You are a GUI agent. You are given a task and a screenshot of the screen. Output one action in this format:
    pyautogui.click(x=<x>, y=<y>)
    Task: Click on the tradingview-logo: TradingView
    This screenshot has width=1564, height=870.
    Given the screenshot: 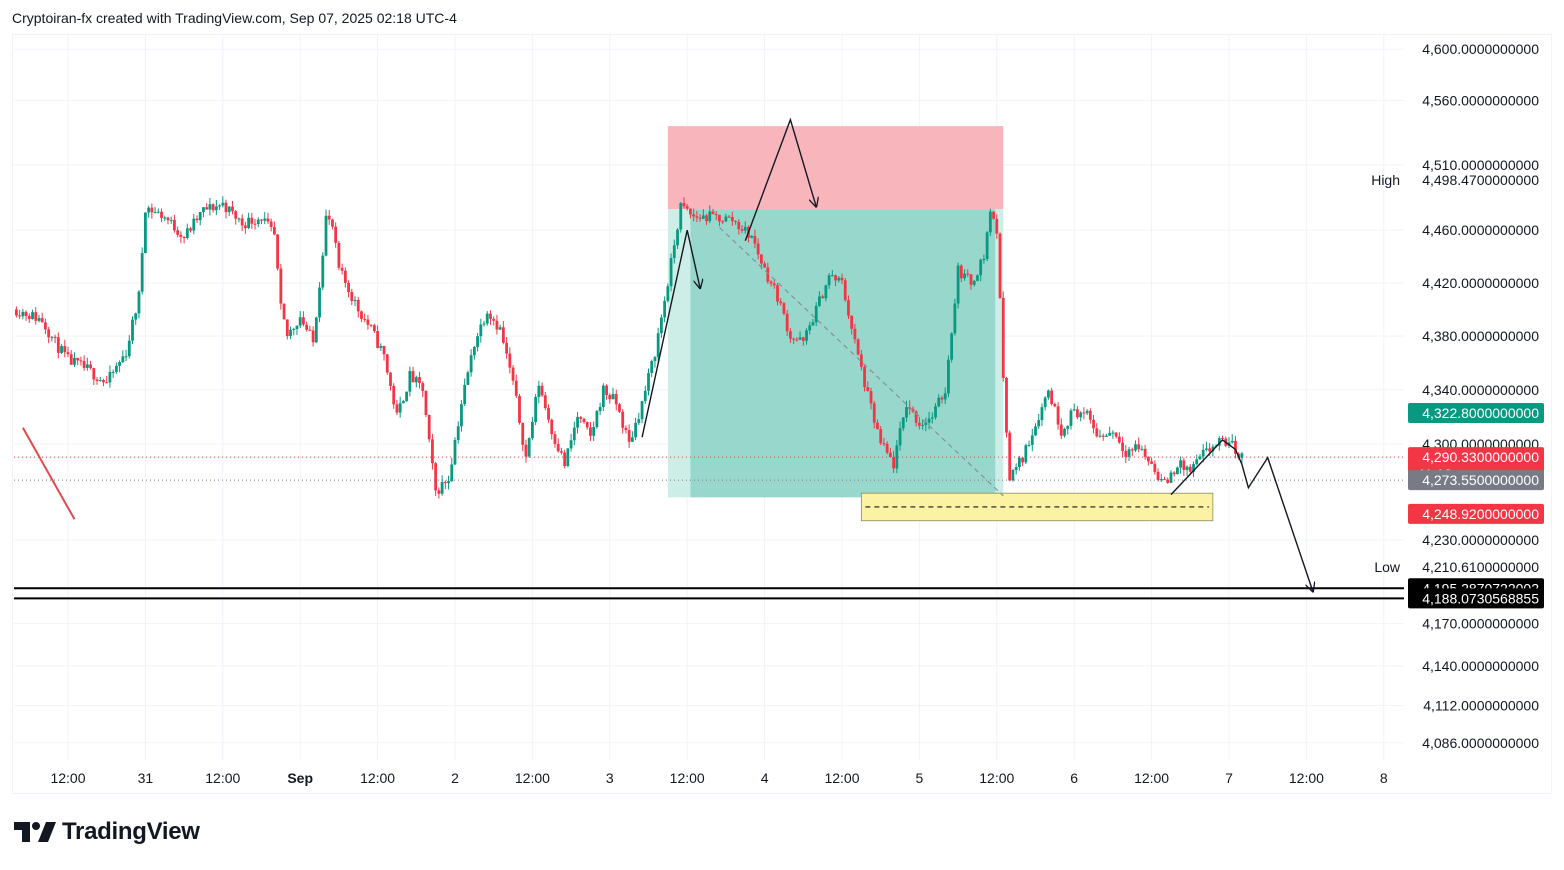 What is the action you would take?
    pyautogui.click(x=107, y=832)
    